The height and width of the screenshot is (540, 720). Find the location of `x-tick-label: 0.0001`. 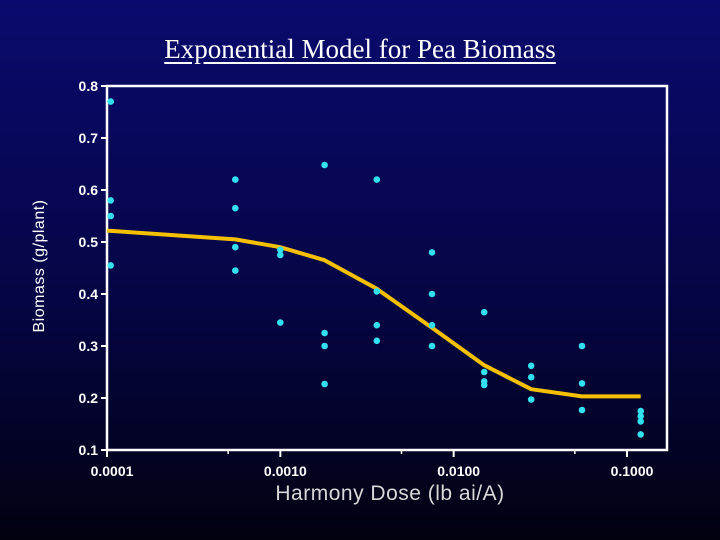

x-tick-label: 0.0001 is located at coordinates (112, 471).